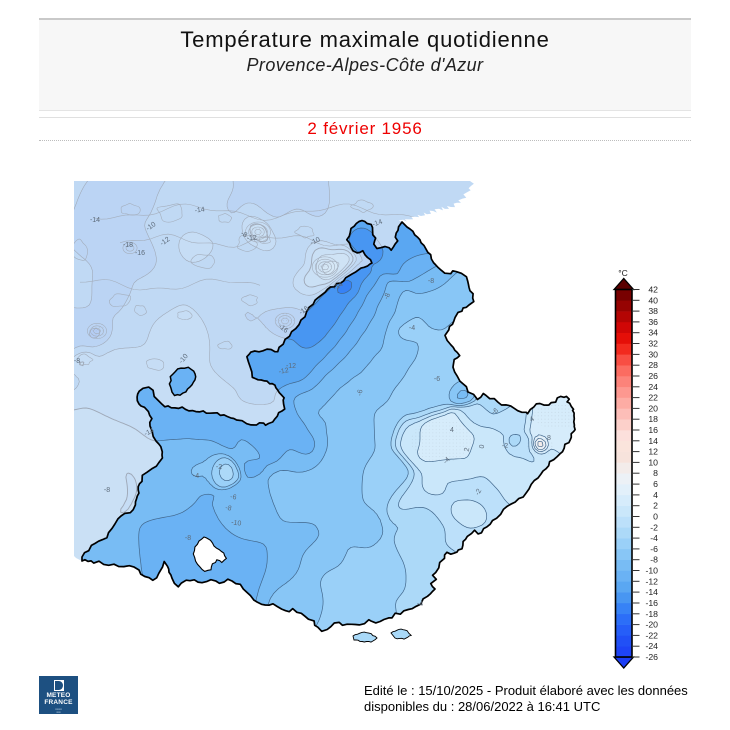  I want to click on svg-text: 42, so click(653, 290).